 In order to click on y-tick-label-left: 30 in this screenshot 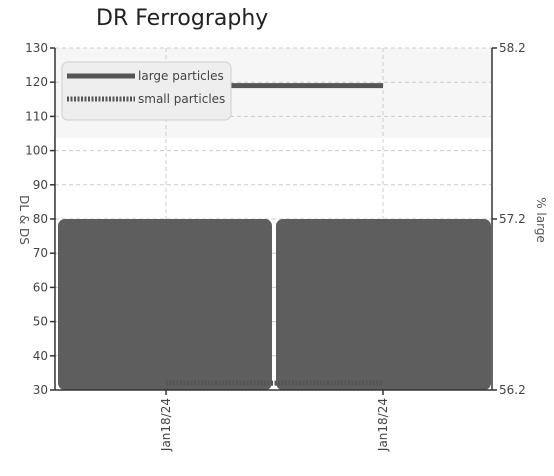, I will do `click(40, 390)`.